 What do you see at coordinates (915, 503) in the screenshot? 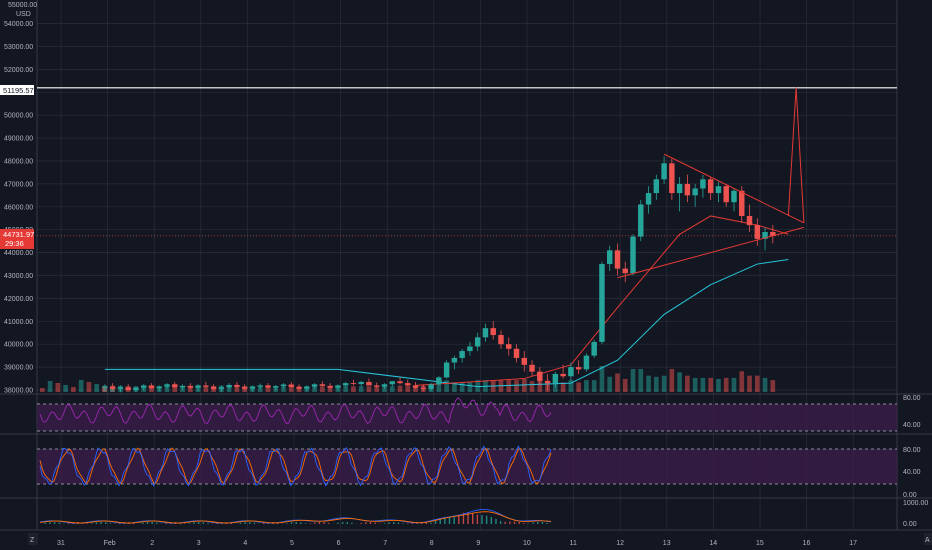
I see `macd-label-1000: 1000.00` at bounding box center [915, 503].